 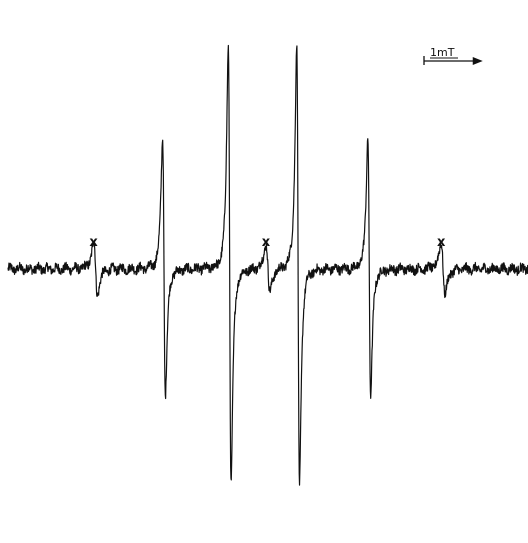 I want to click on impurity-marker-3: x, so click(x=441, y=242).